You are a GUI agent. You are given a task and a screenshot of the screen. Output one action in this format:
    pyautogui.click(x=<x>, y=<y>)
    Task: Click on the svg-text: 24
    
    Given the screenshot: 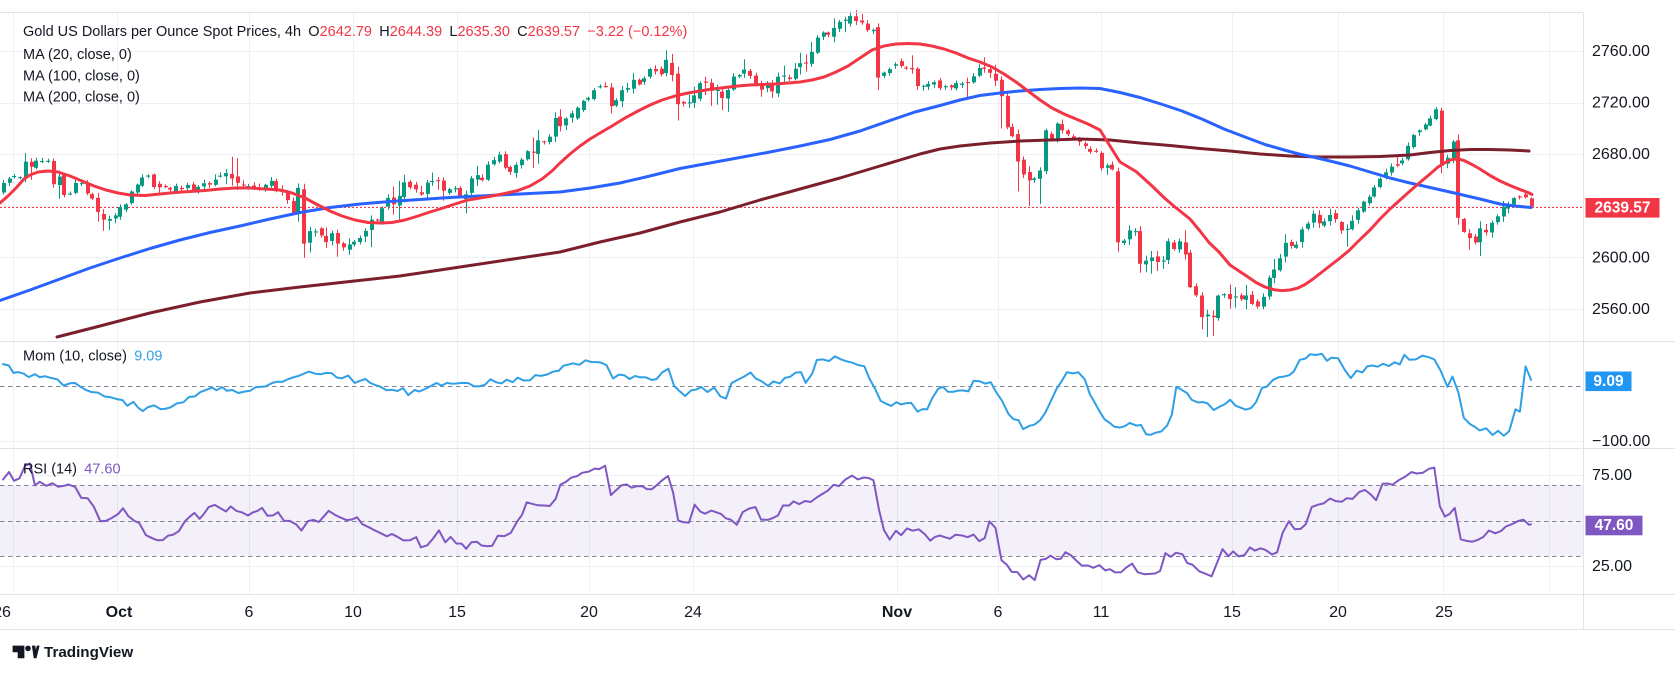 What is the action you would take?
    pyautogui.click(x=693, y=612)
    